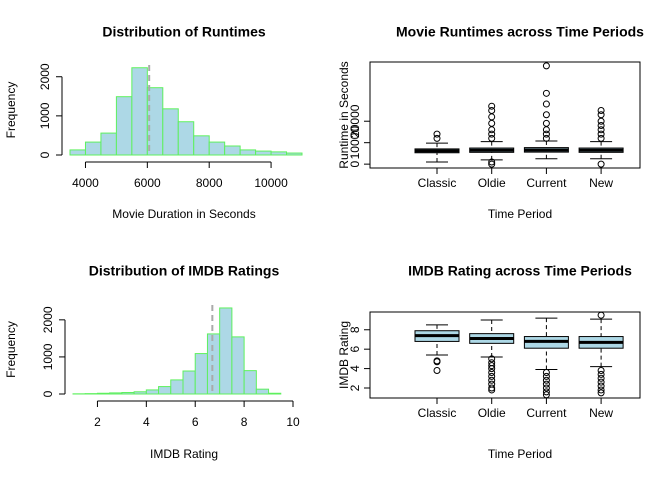  Describe the element at coordinates (146, 422) in the screenshot. I see `x-tick-label: 4` at that location.